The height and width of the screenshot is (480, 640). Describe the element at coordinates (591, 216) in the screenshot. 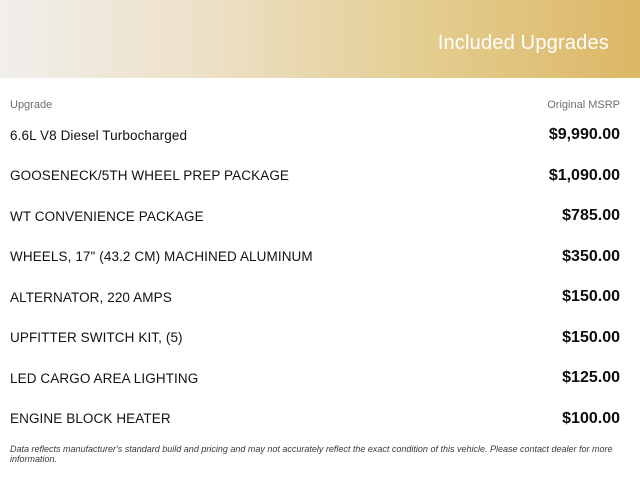

I see `upgrade-price: $785.00` at that location.